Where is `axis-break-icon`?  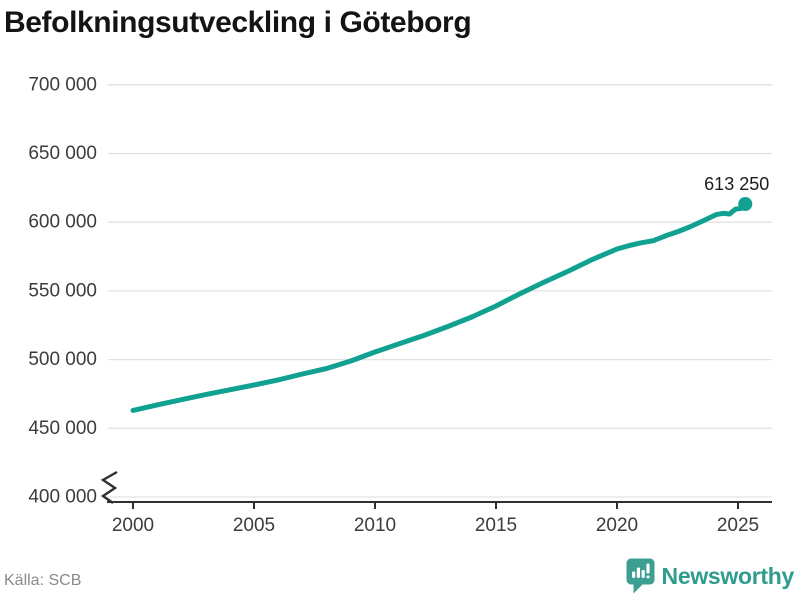 axis-break-icon is located at coordinates (109, 487).